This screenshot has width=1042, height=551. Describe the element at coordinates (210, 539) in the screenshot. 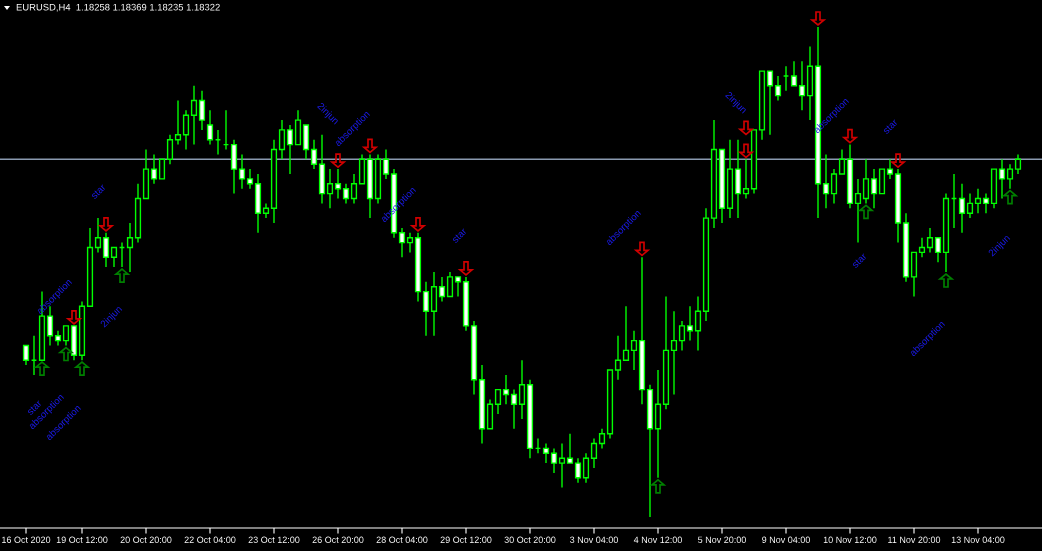

I see `x-tick-label: 22 Oct 04:00` at that location.